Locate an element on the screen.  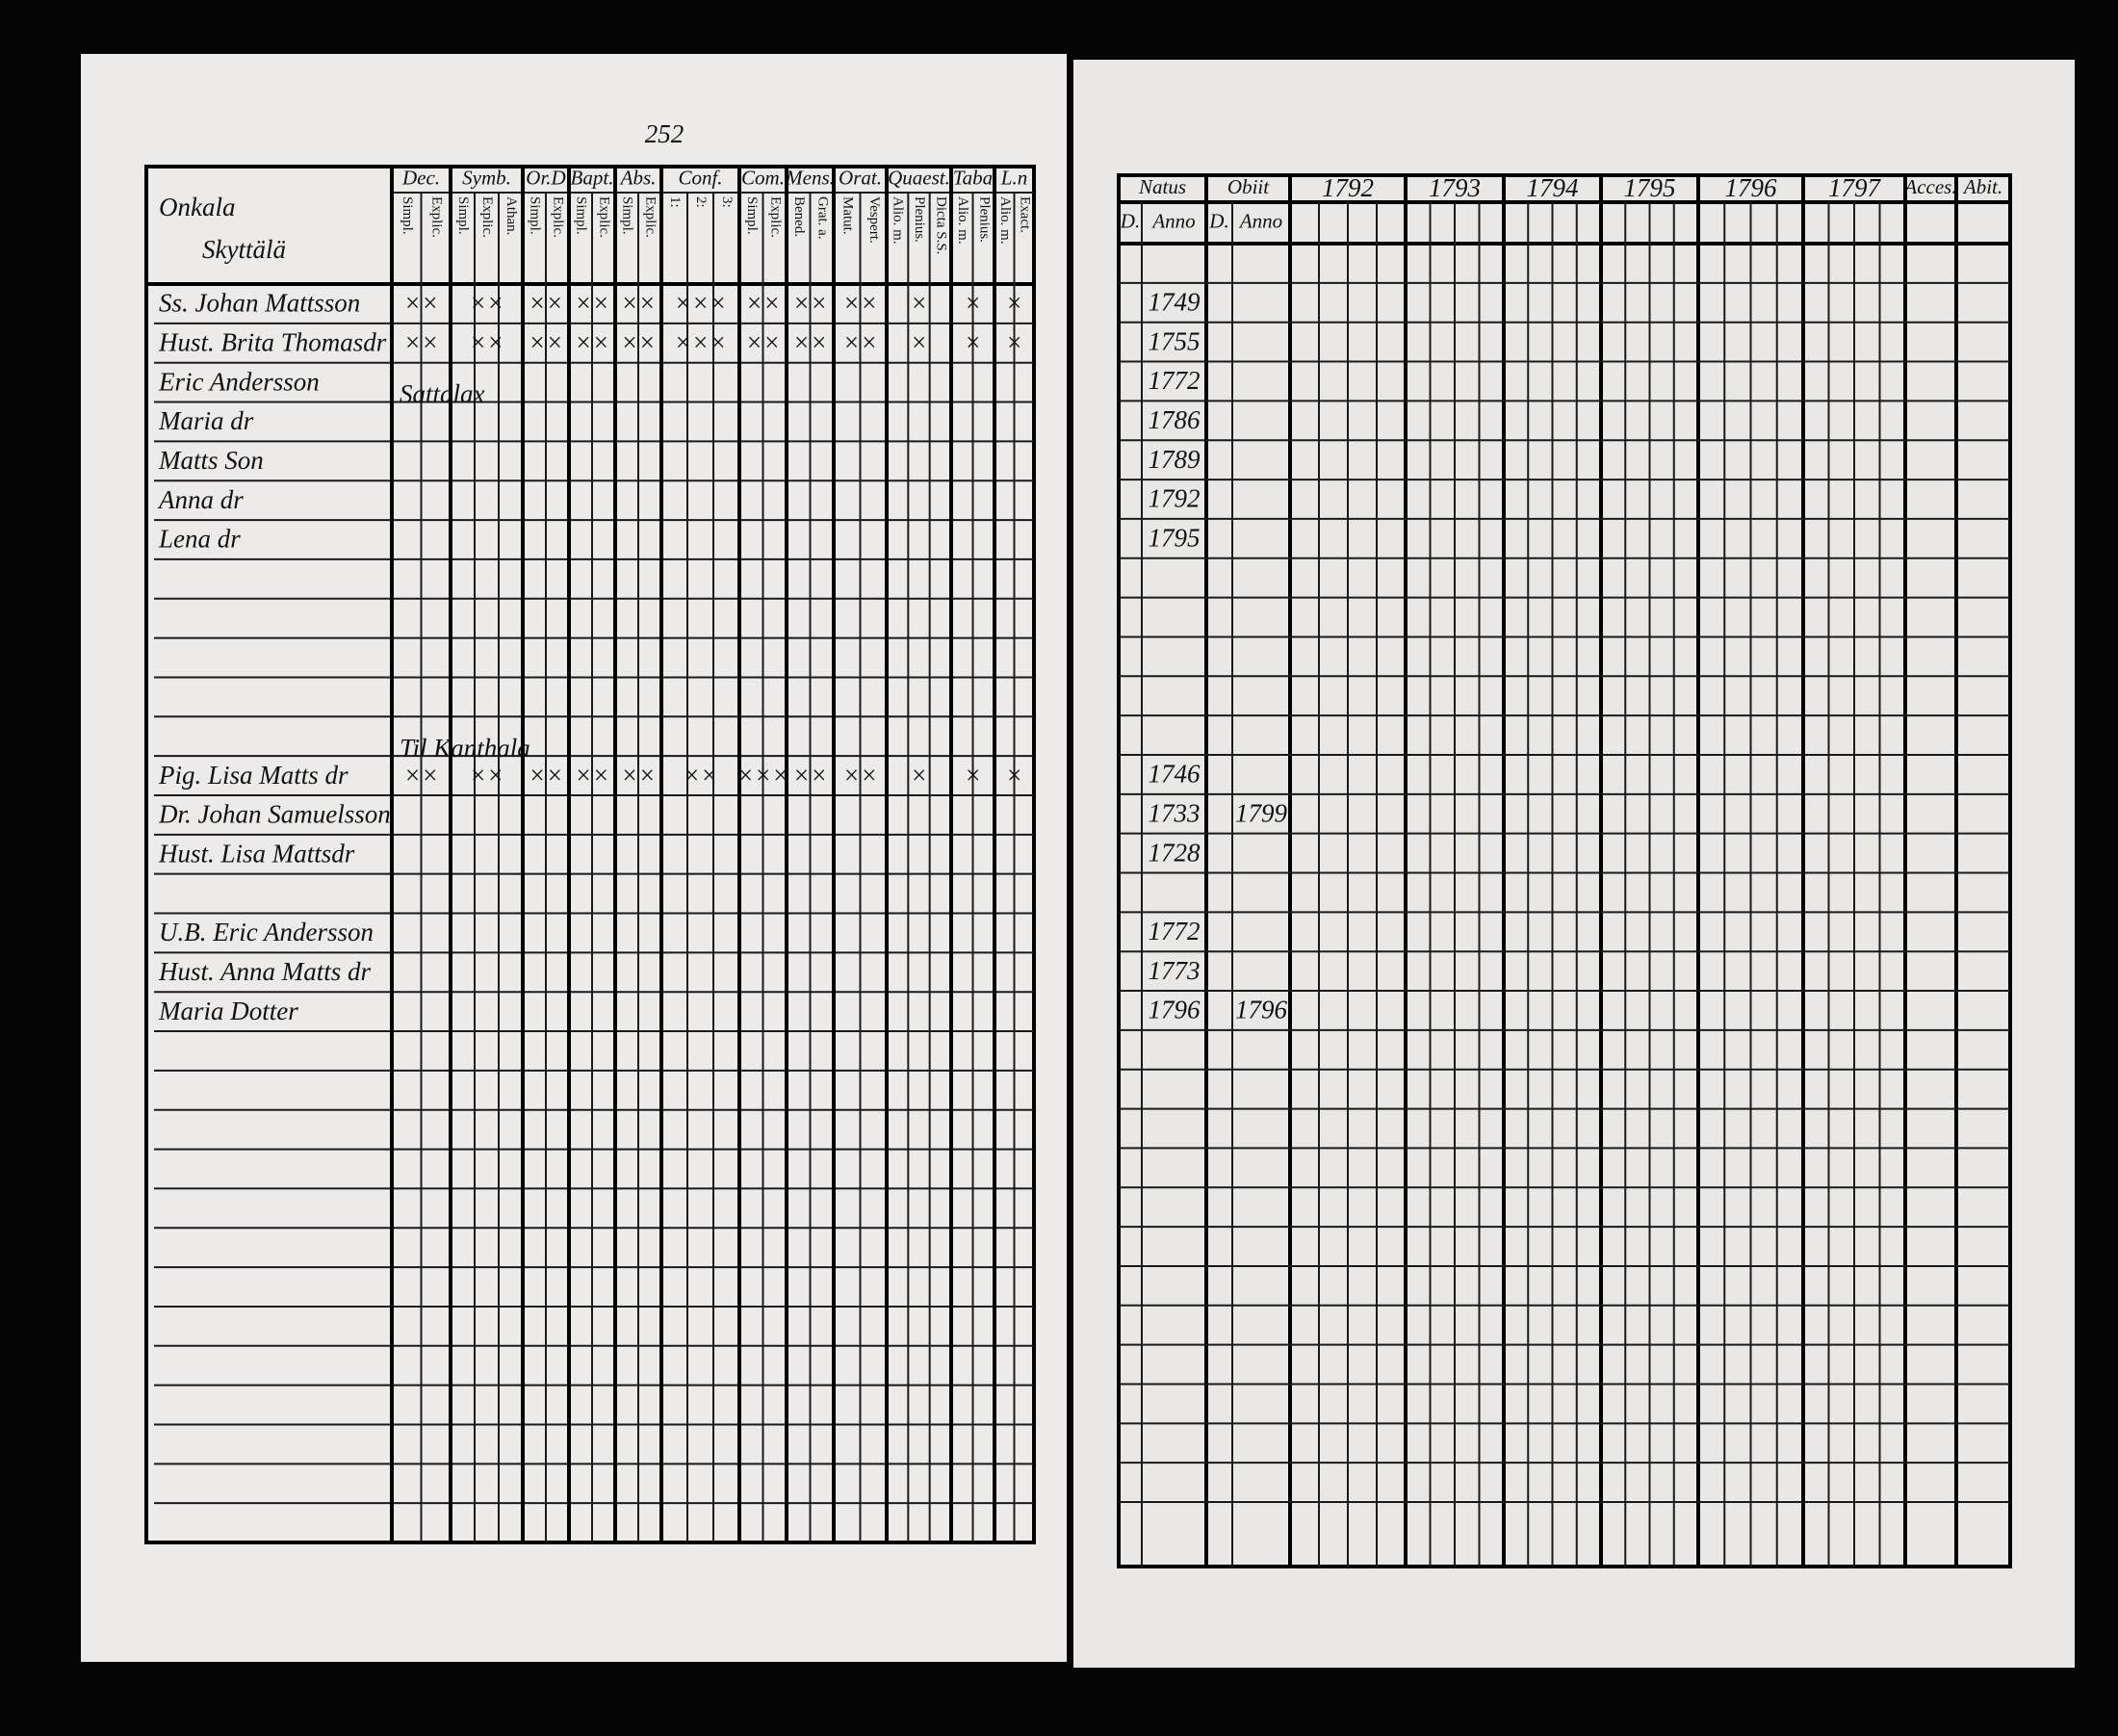
column-subhead: Exact. is located at coordinates (1025, 214).